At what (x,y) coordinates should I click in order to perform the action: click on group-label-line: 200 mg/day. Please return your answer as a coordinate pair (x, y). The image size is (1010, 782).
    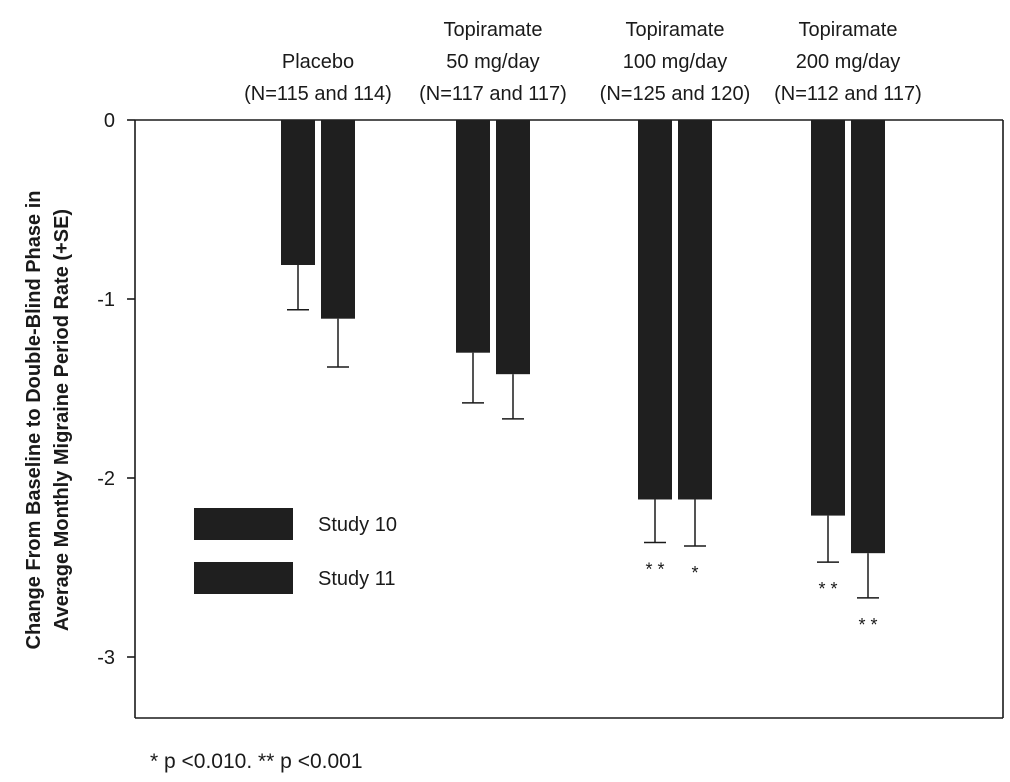
    Looking at the image, I should click on (848, 62).